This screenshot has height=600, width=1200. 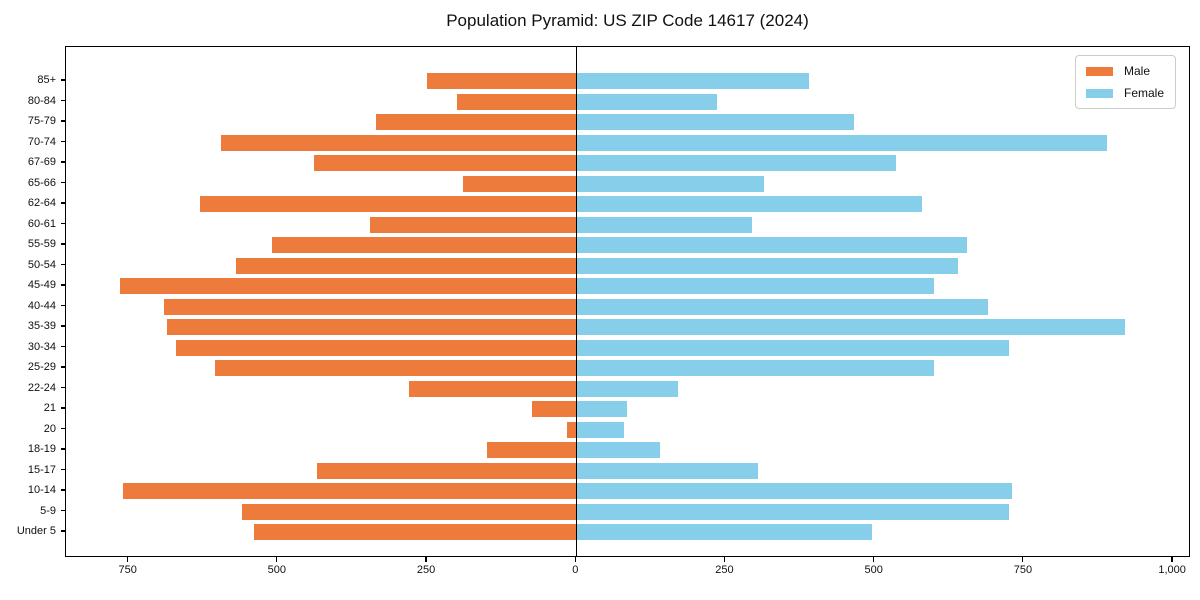 What do you see at coordinates (1023, 570) in the screenshot?
I see `x-tick-label: 750` at bounding box center [1023, 570].